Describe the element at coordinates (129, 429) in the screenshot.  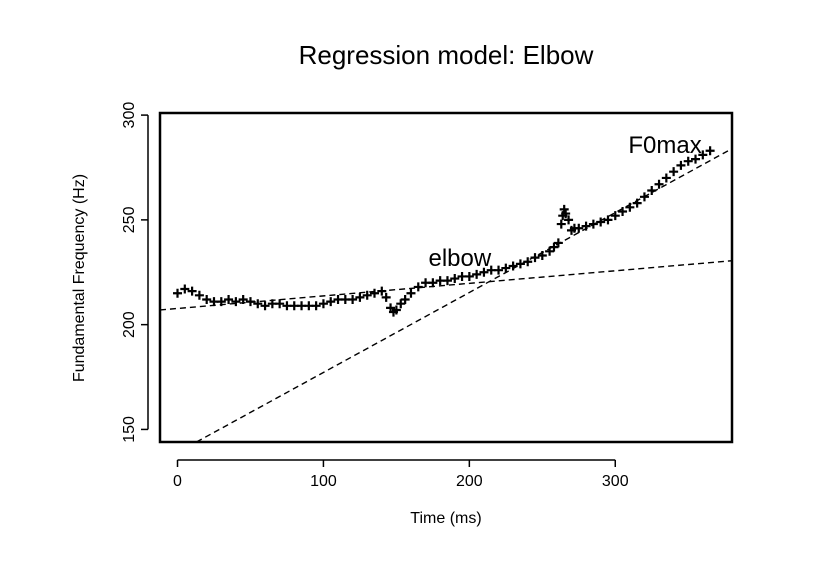
I see `y-tick-label: 150` at that location.